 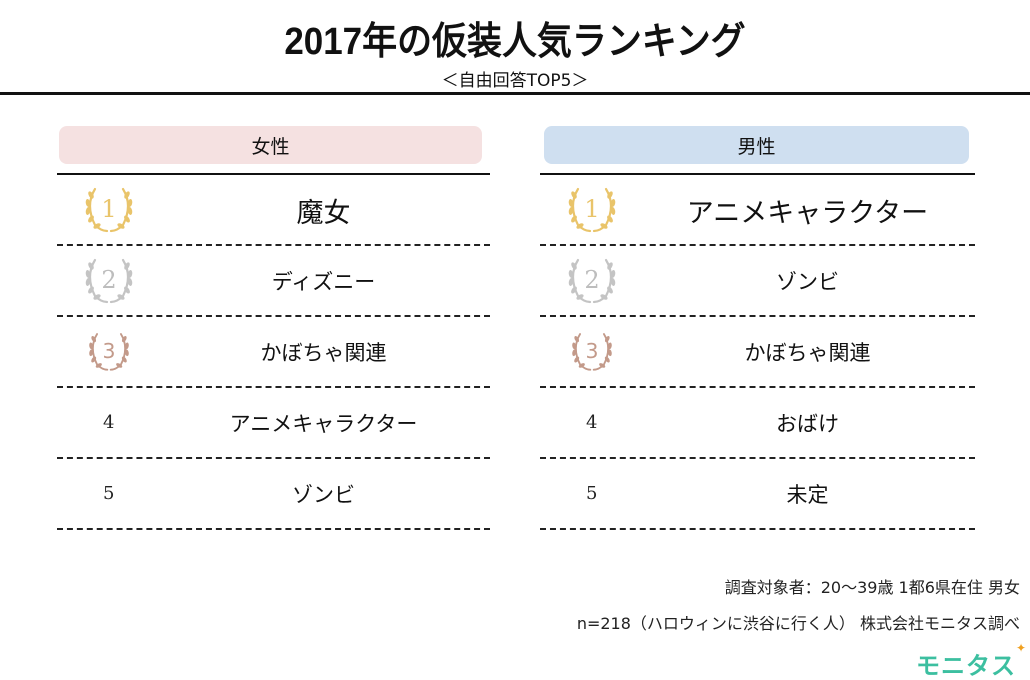 What do you see at coordinates (515, 81) in the screenshot?
I see `page-subtitle: ＜自由回答TOP5＞` at bounding box center [515, 81].